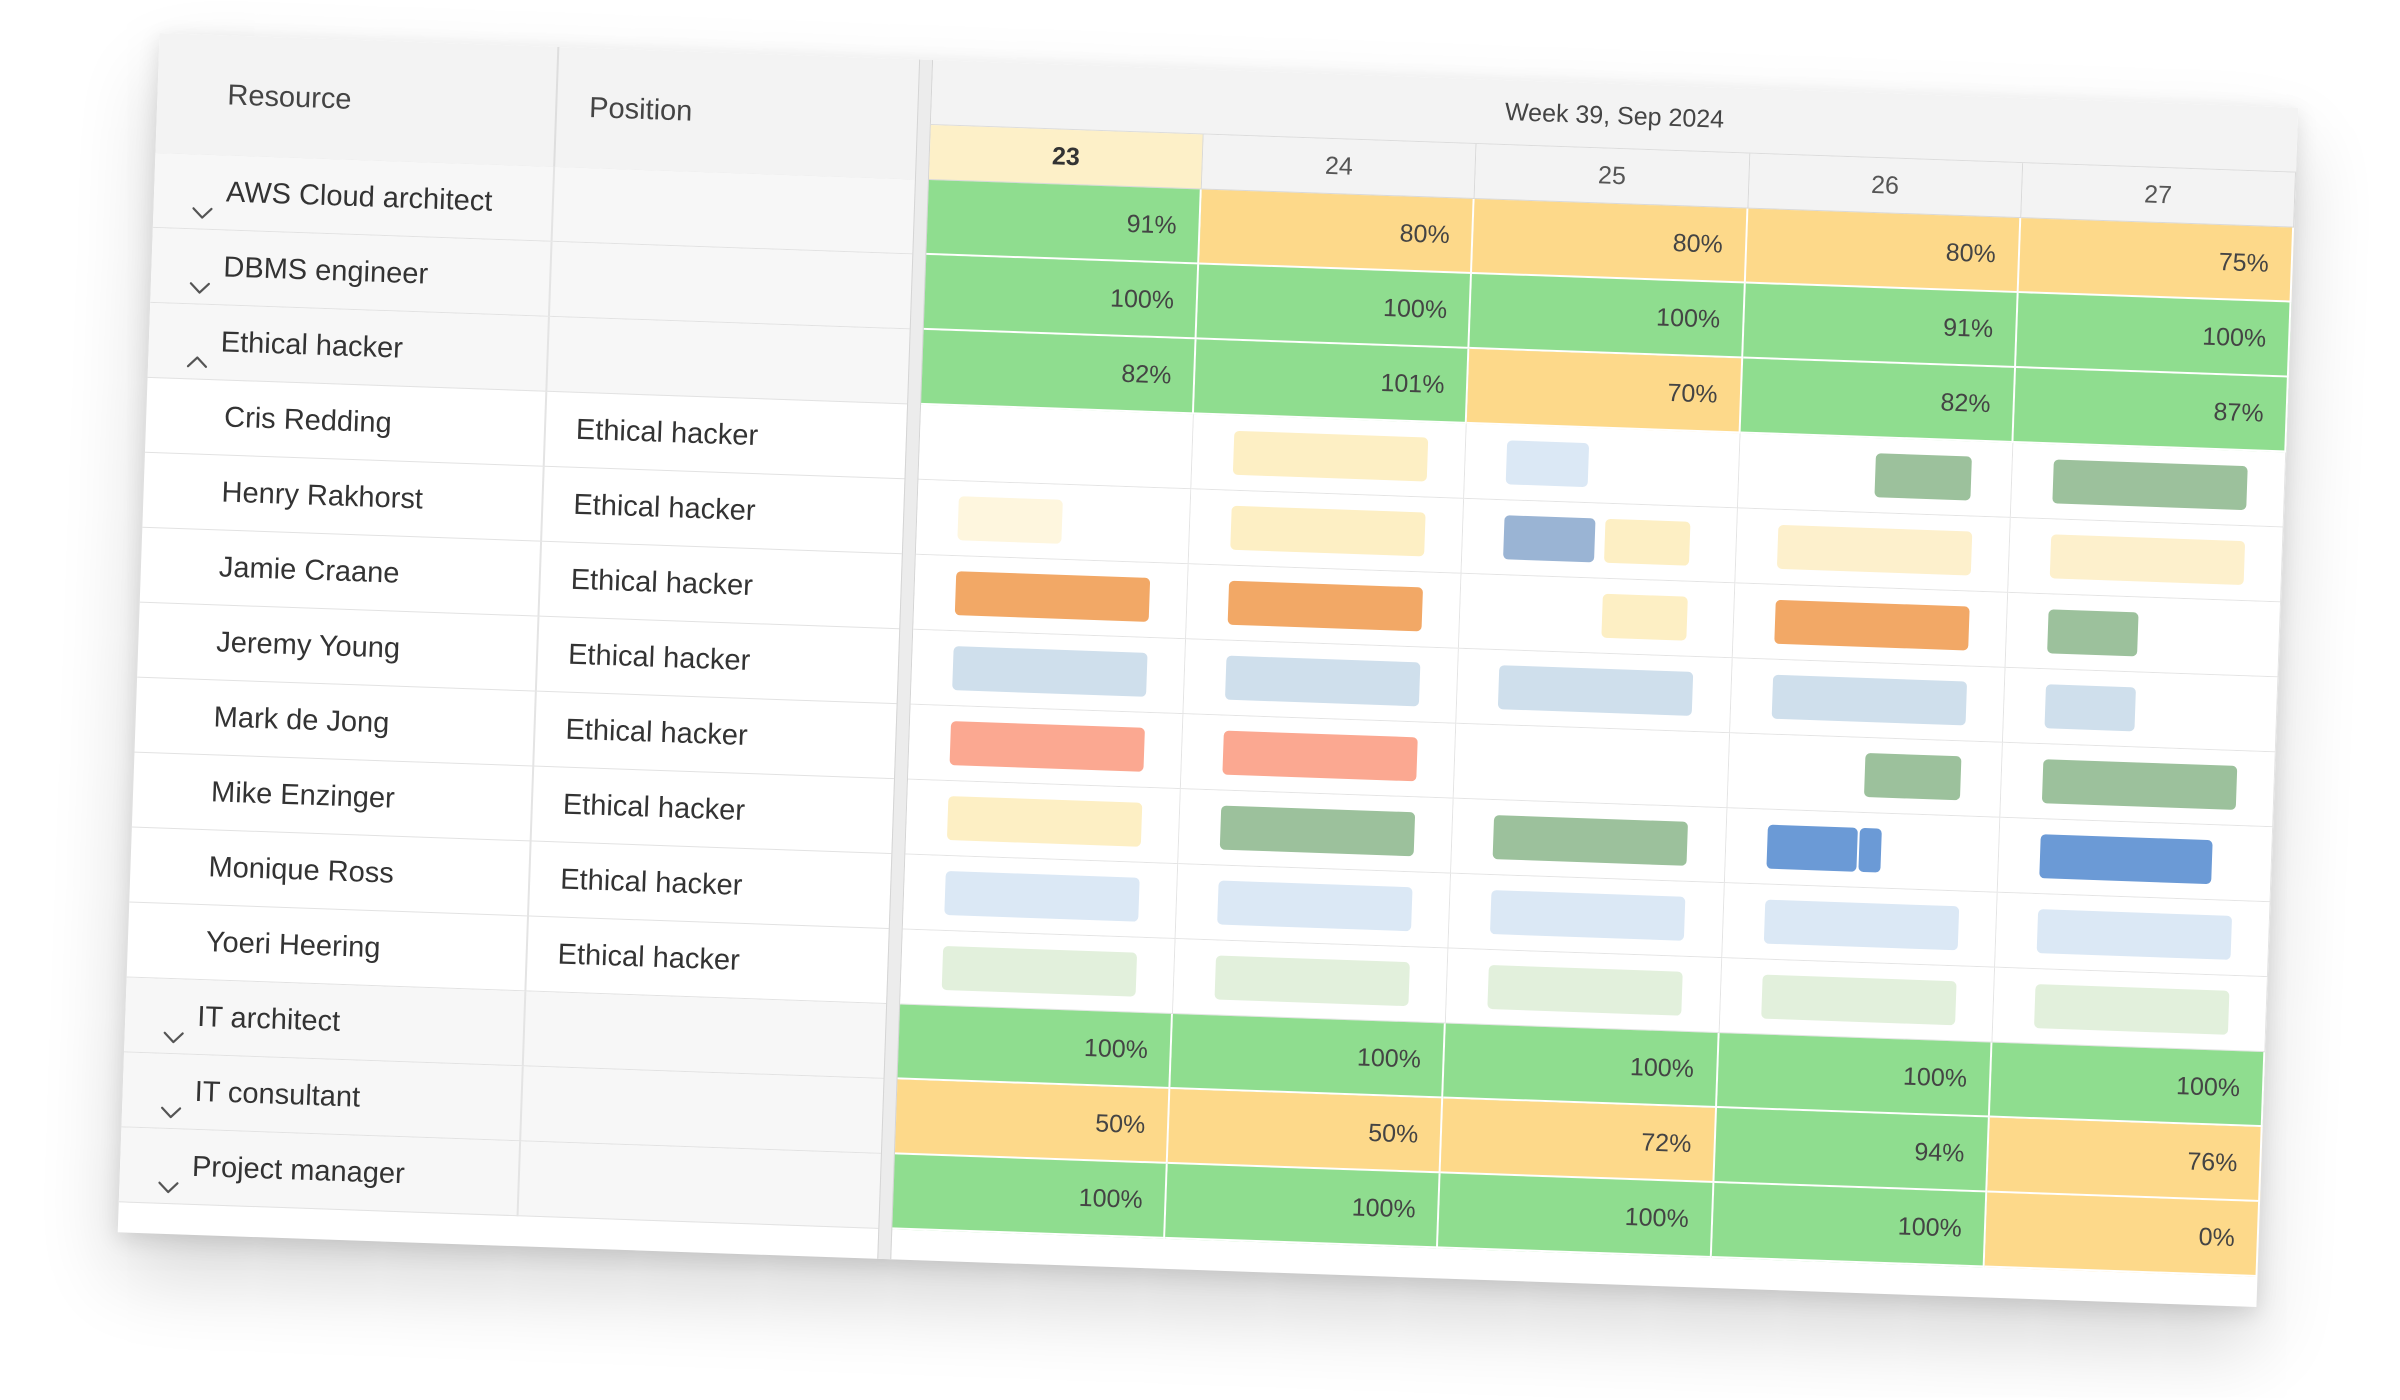  I want to click on chevron-up-icon, so click(197, 349).